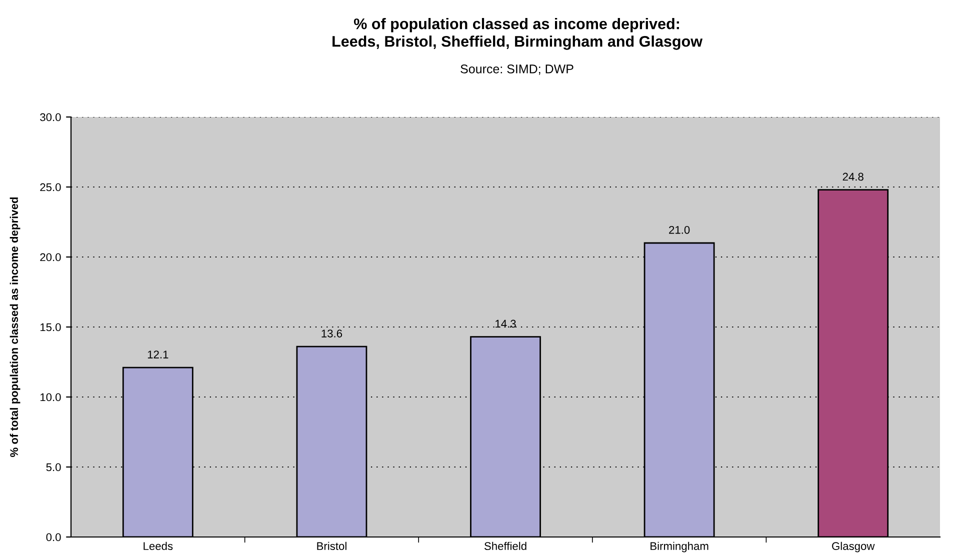  What do you see at coordinates (679, 547) in the screenshot?
I see `x-tick-label: Birmingham` at bounding box center [679, 547].